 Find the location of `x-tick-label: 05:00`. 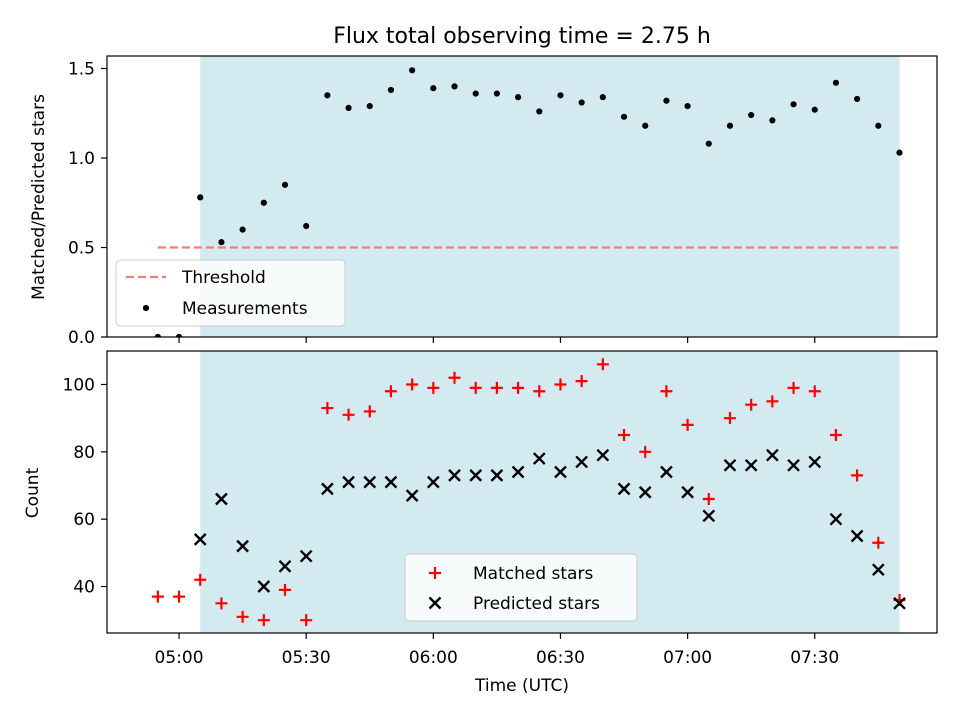

x-tick-label: 05:00 is located at coordinates (179, 658).